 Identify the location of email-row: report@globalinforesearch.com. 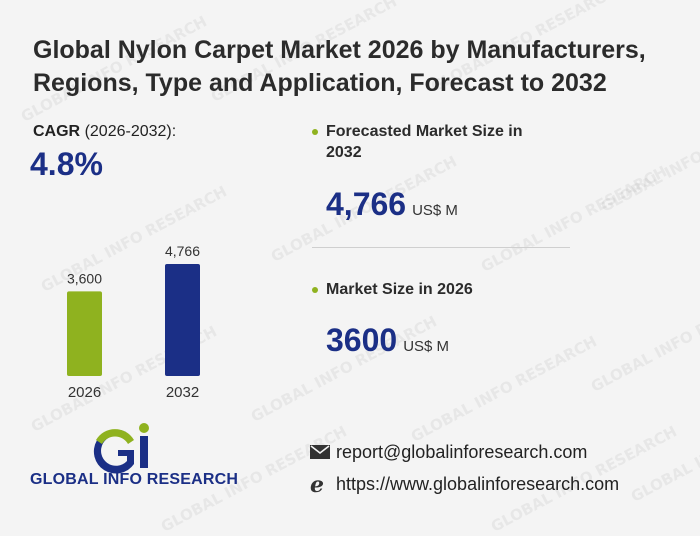
(448, 453).